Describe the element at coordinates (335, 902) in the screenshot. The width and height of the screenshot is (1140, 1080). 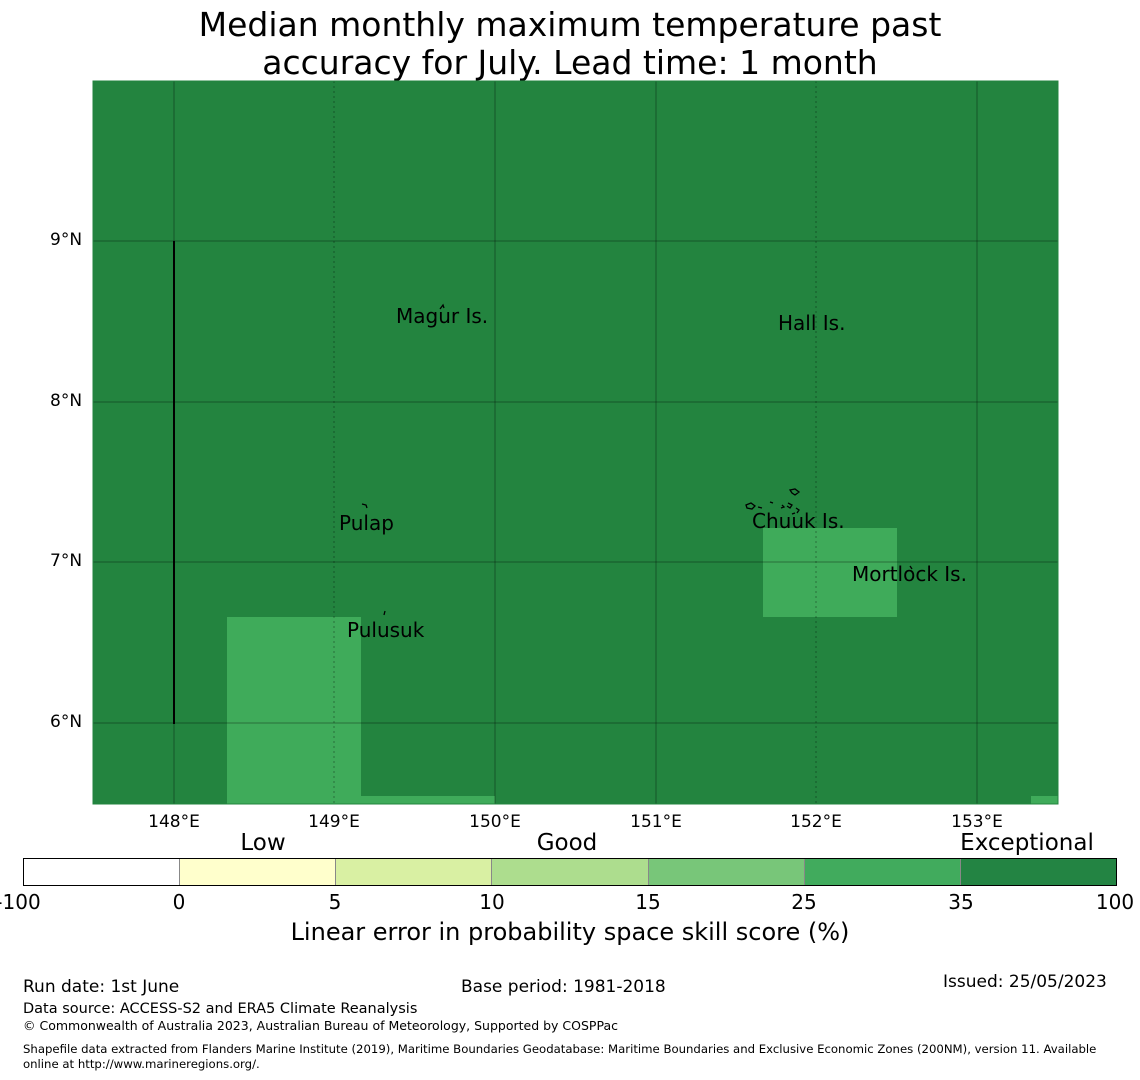
I see `colorbar-tick: 5` at that location.